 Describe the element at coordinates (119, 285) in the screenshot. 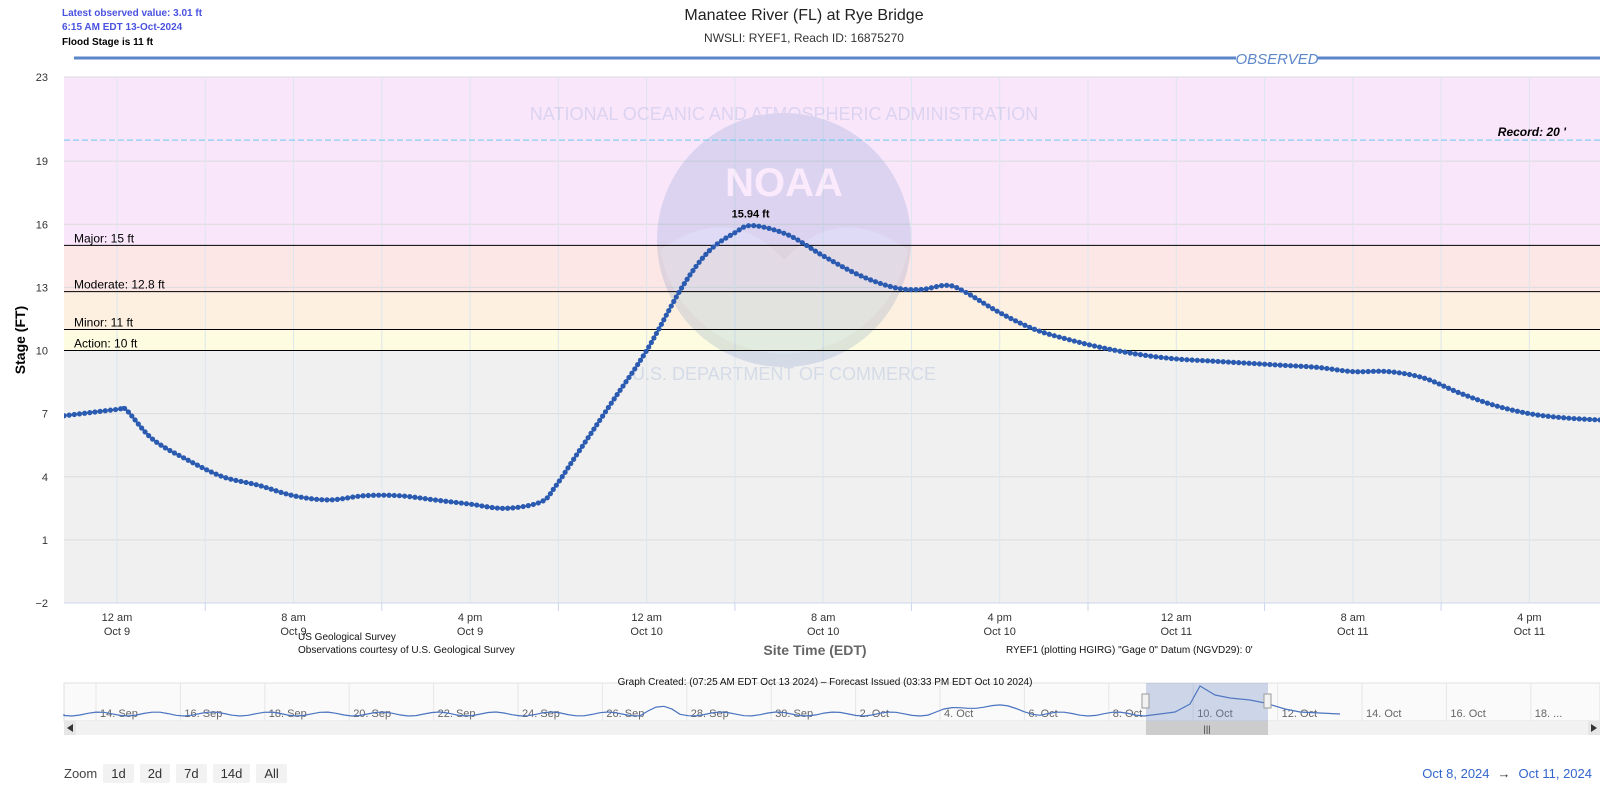

I see `threshold-label: Moderate: 12.8 ft` at that location.